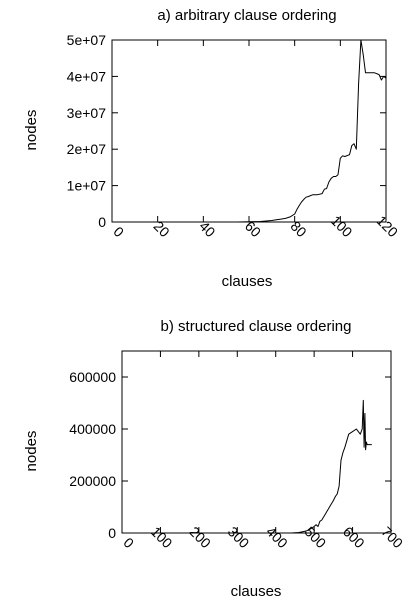 The image size is (412, 600). I want to click on chart-b-ytick-label: 200000, so click(92, 481).